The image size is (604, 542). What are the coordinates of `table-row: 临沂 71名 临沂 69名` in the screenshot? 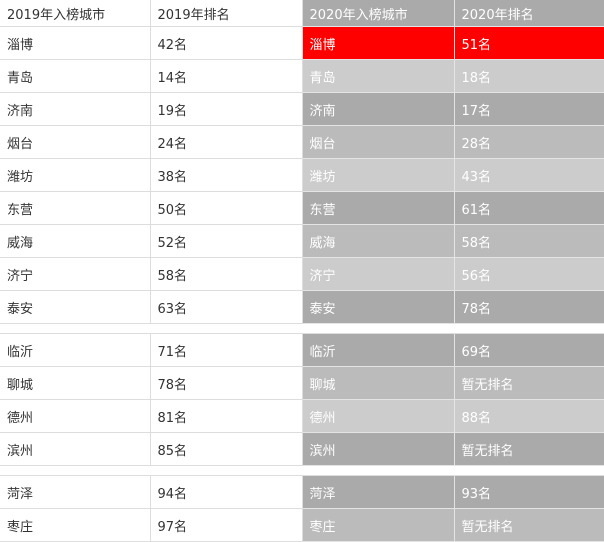 It's located at (302, 350).